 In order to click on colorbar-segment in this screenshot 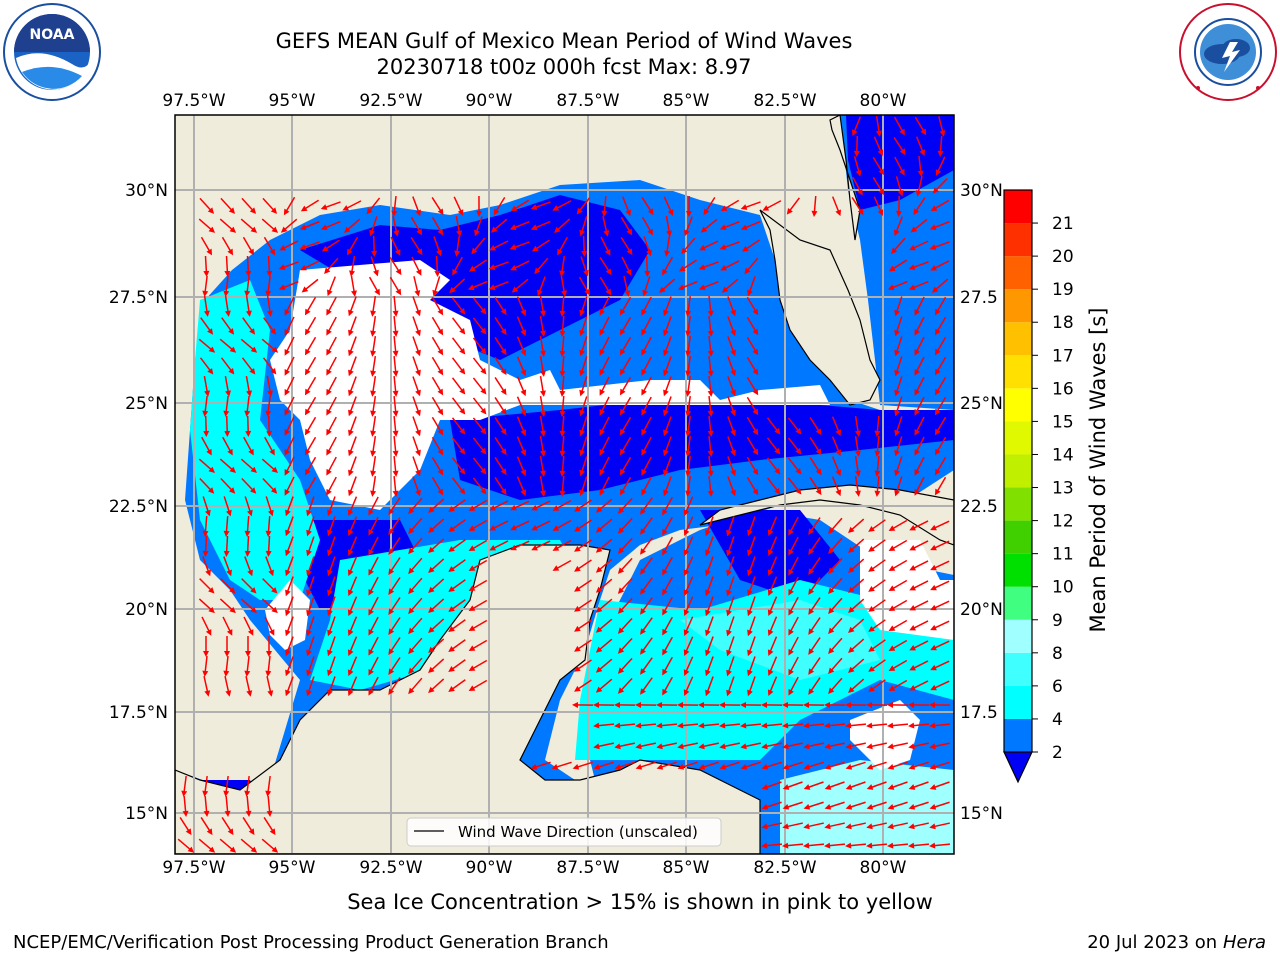, I will do `click(1018, 603)`.